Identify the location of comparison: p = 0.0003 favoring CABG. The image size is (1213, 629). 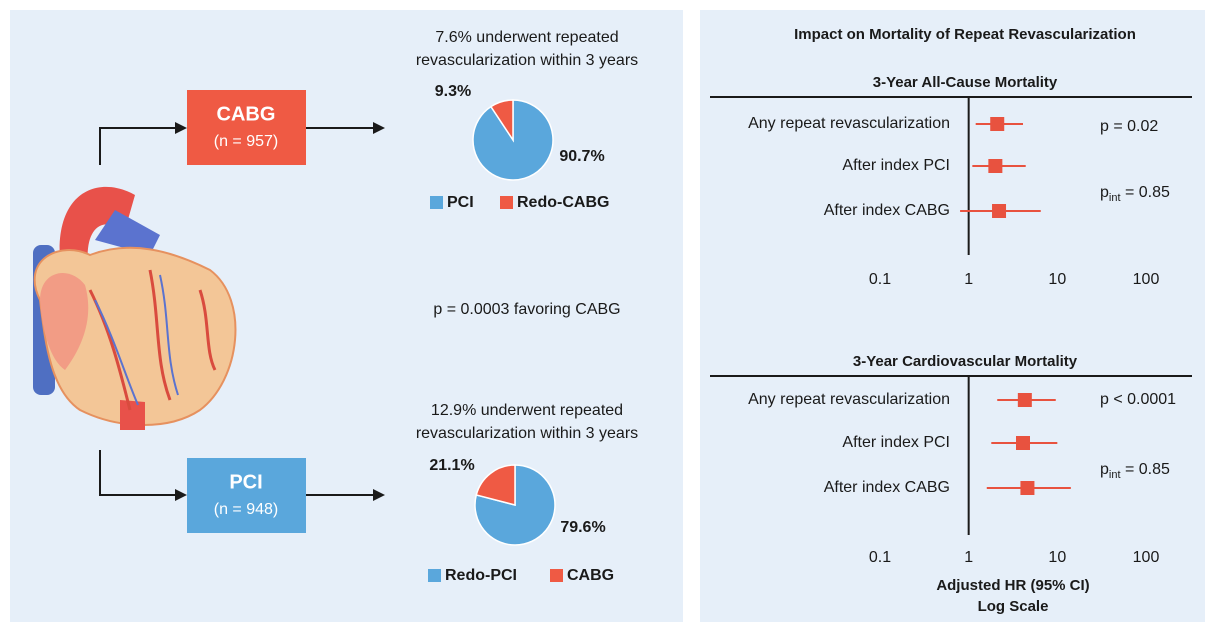
(526, 309).